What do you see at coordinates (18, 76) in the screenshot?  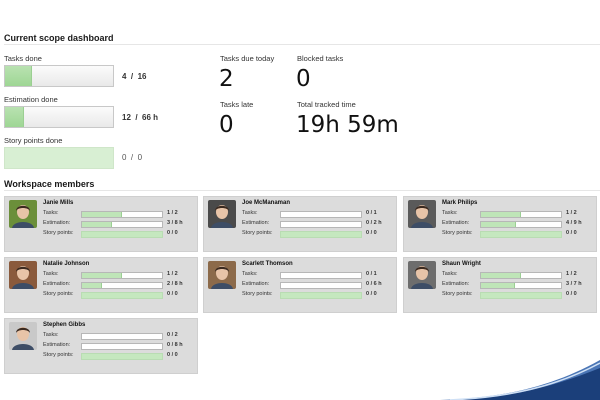 I see `tasks-done-progress-fill` at bounding box center [18, 76].